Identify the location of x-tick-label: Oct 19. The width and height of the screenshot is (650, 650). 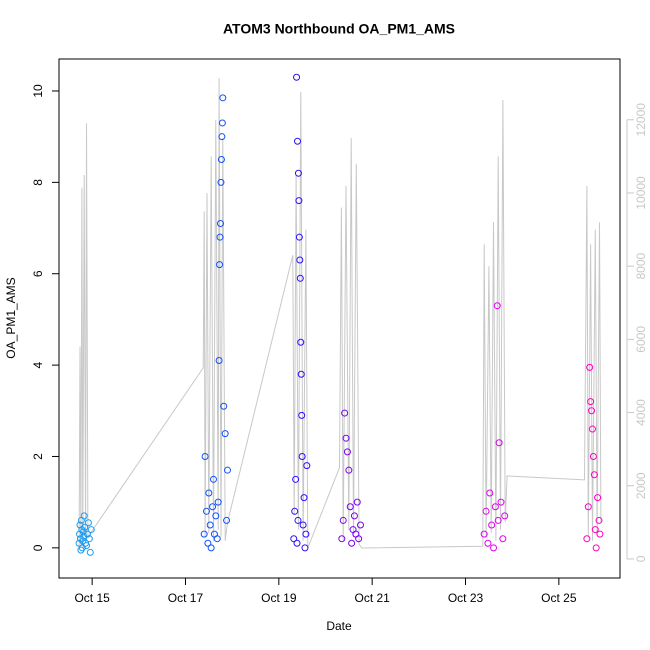
(279, 598).